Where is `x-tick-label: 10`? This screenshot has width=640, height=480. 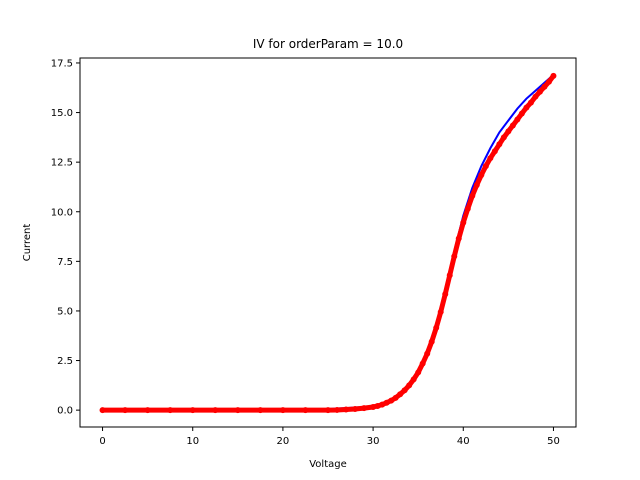
x-tick-label: 10 is located at coordinates (192, 441).